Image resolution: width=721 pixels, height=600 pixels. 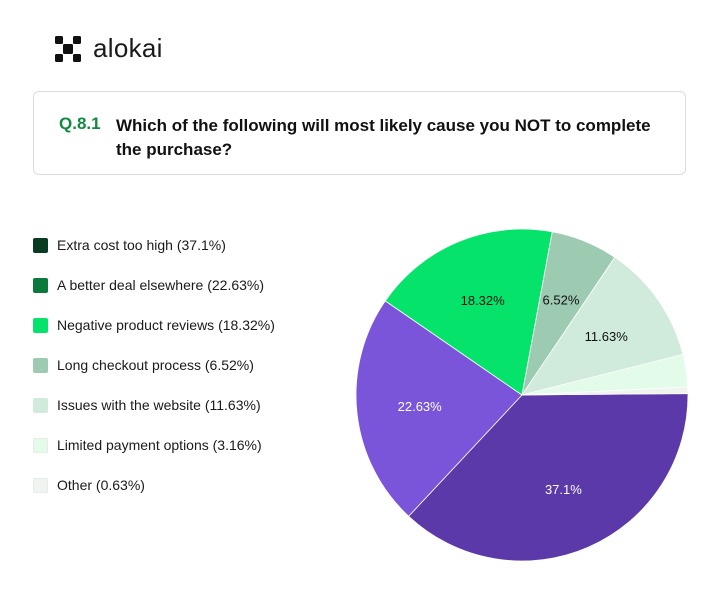 What do you see at coordinates (563, 489) in the screenshot?
I see `pie-label-extra-cost: 37.1%` at bounding box center [563, 489].